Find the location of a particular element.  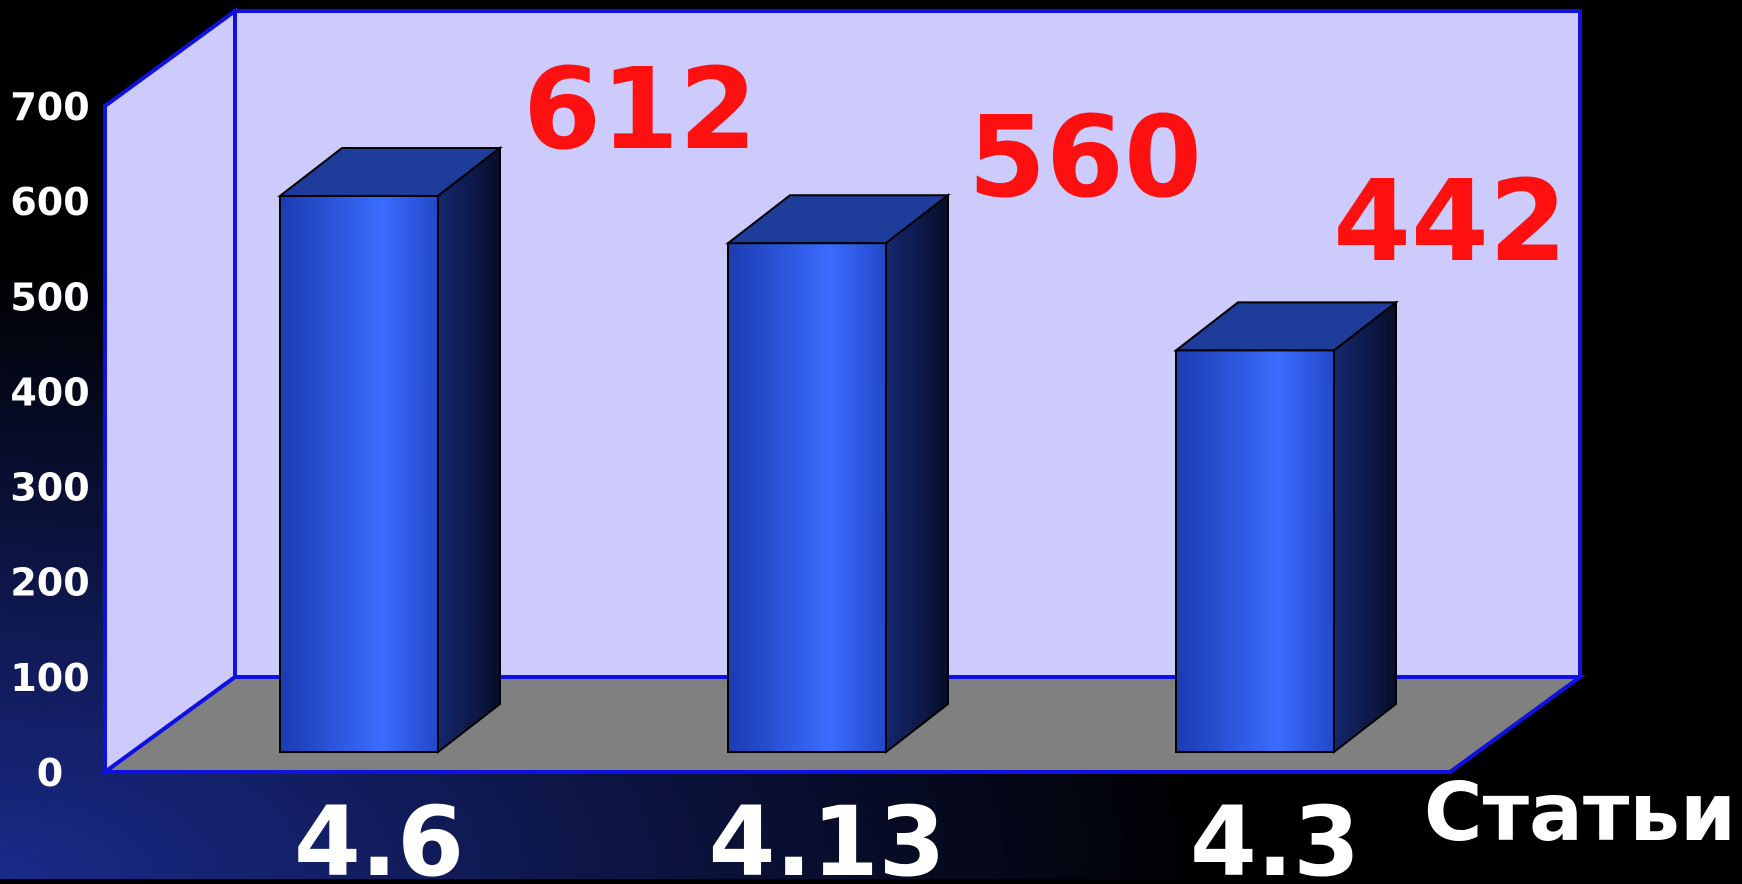

y-tick-label: 300 is located at coordinates (49, 488).